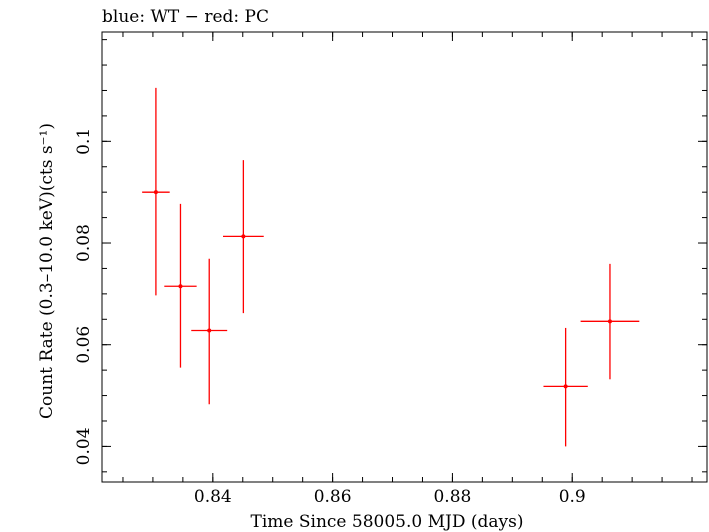  I want to click on y-tick-label: 0.06, so click(84, 345).